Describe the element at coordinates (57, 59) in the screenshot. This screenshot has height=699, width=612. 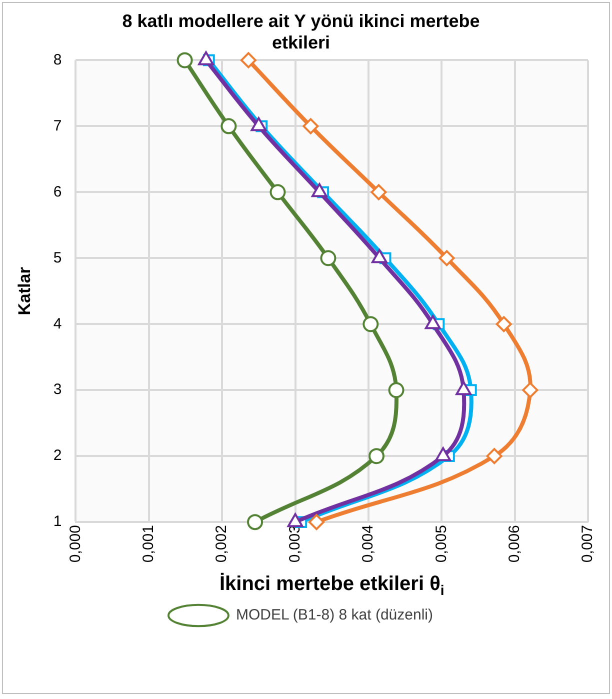
I see `y-tick-label: 8` at that location.